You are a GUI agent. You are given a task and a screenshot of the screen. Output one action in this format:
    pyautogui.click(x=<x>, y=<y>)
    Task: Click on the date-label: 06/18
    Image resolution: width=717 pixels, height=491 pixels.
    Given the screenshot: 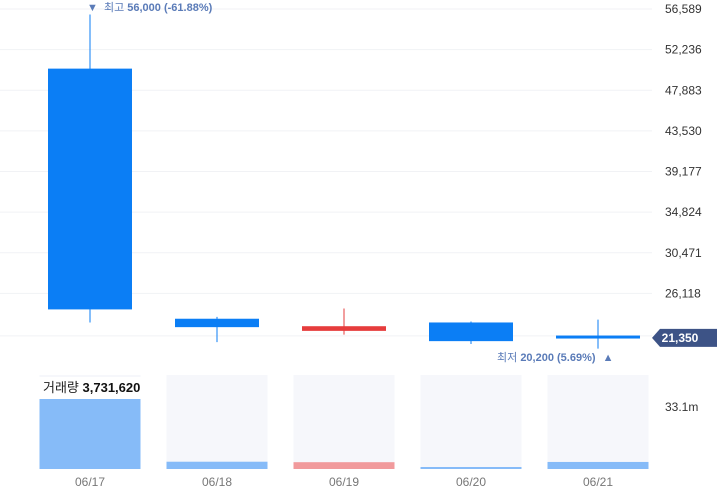 What is the action you would take?
    pyautogui.click(x=217, y=482)
    